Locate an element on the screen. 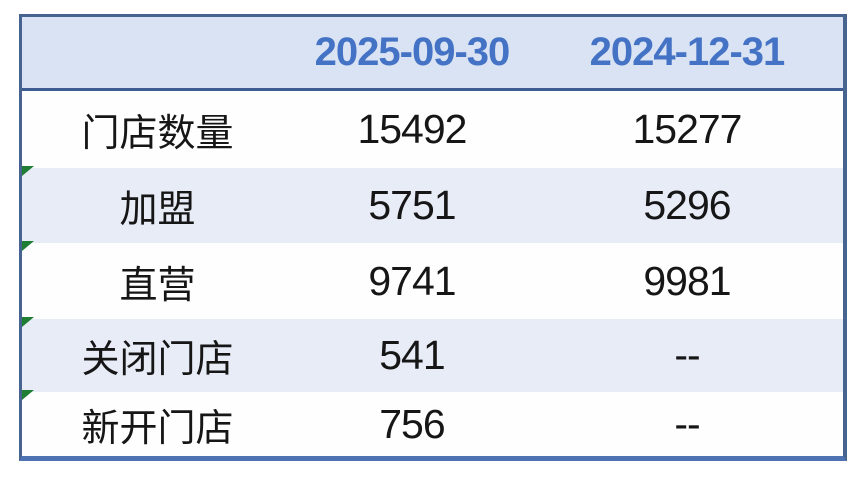 This screenshot has width=864, height=483. header-cell-current-period: 2025-09-30 is located at coordinates (412, 52).